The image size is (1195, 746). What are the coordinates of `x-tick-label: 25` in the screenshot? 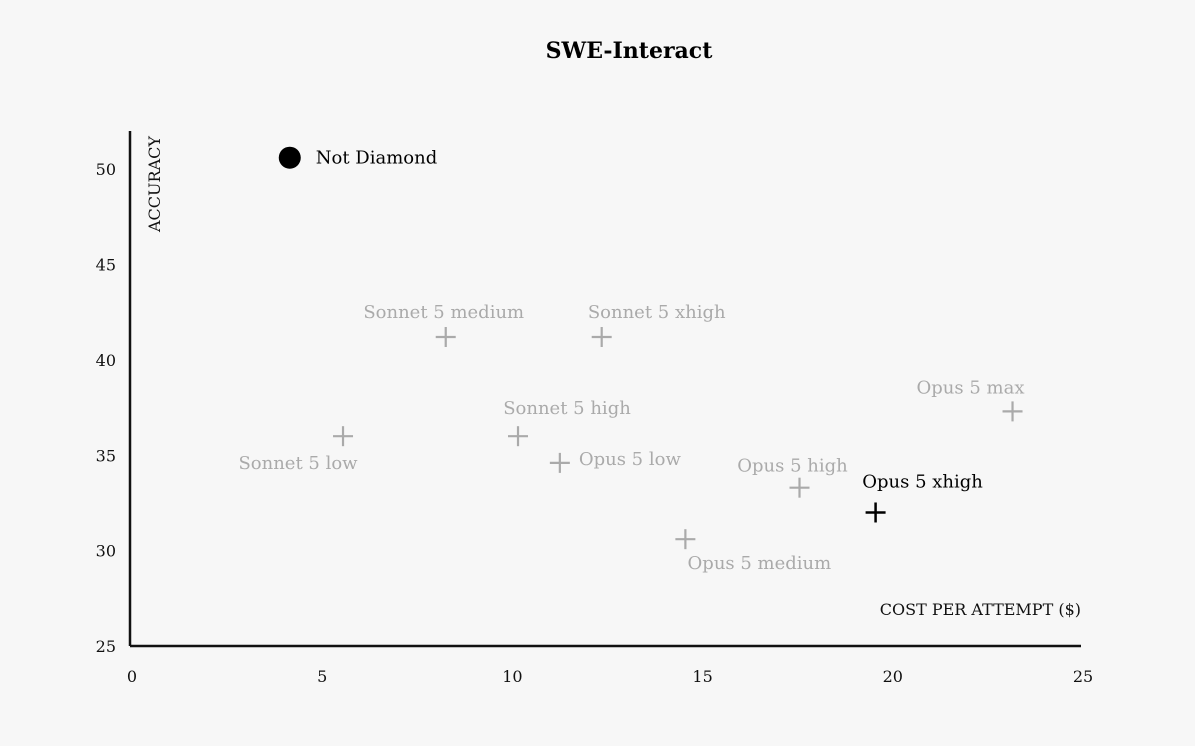 It's located at (1083, 676).